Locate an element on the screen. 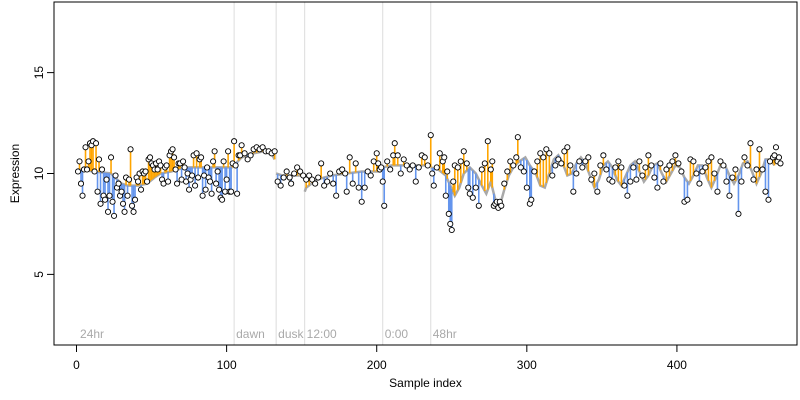 Image resolution: width=800 pixels, height=400 pixels. annotation-label: 48hr is located at coordinates (445, 334).